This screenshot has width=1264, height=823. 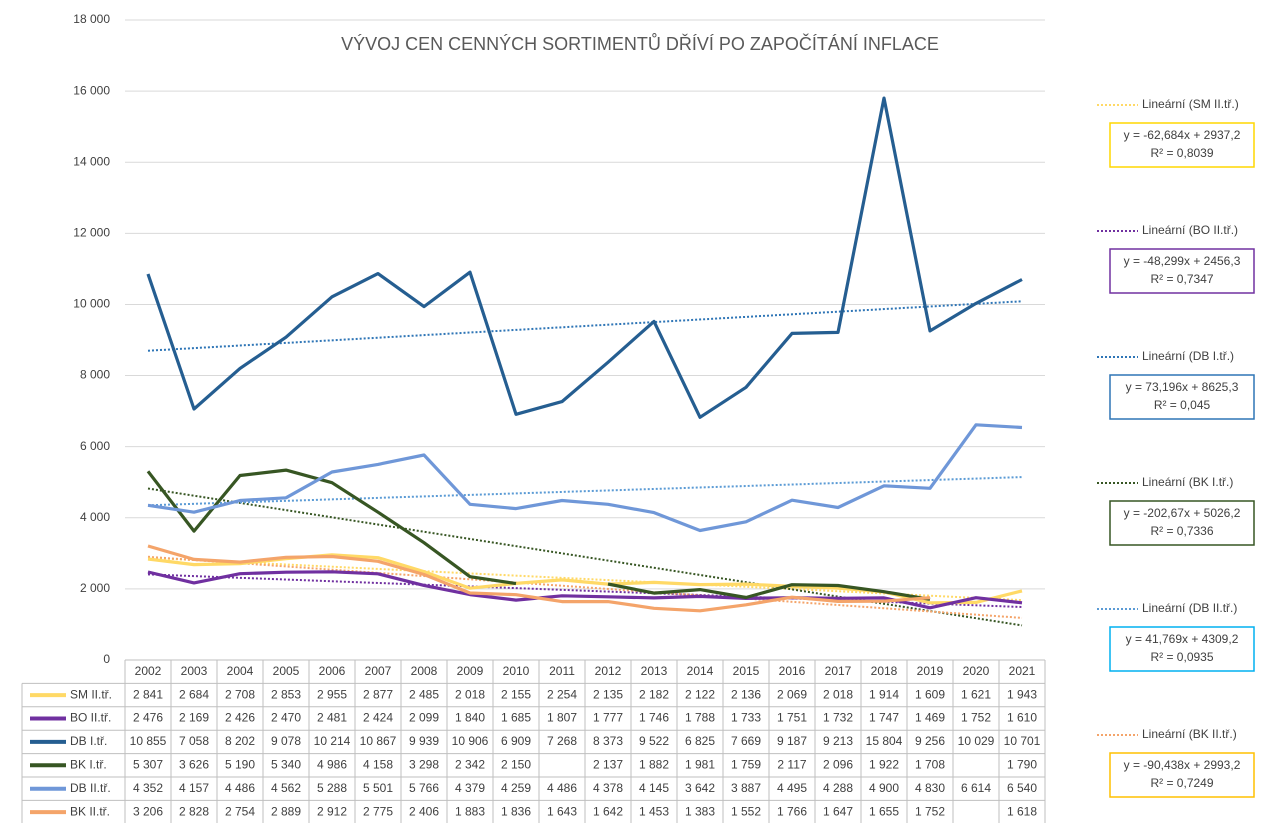 What do you see at coordinates (700, 788) in the screenshot?
I see `table-cell: 3 642` at bounding box center [700, 788].